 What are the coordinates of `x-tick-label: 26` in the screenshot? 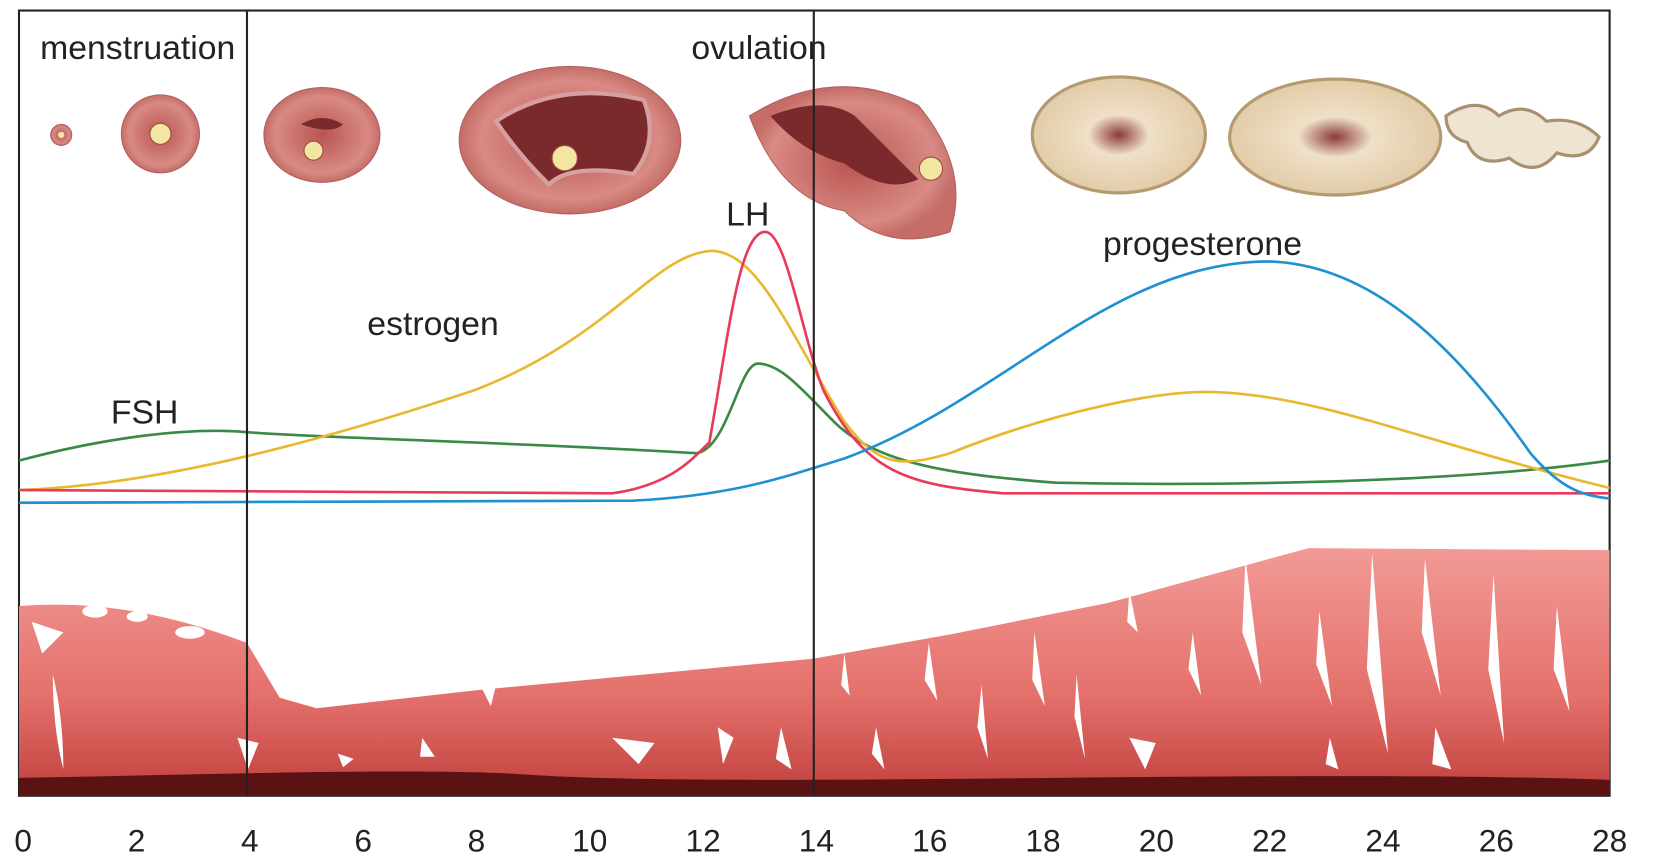 It's located at (1496, 841).